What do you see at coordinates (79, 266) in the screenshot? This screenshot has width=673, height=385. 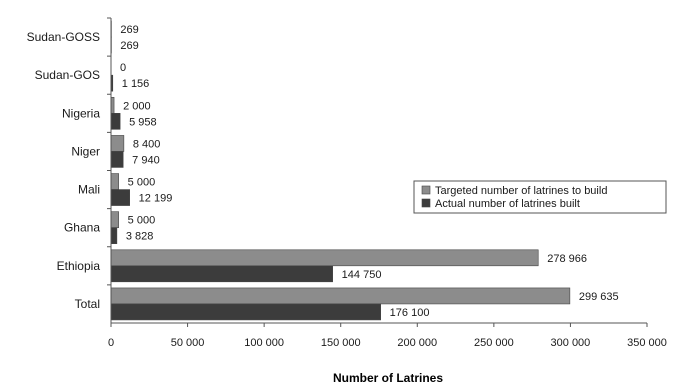 I see `category-label: Ethiopia` at bounding box center [79, 266].